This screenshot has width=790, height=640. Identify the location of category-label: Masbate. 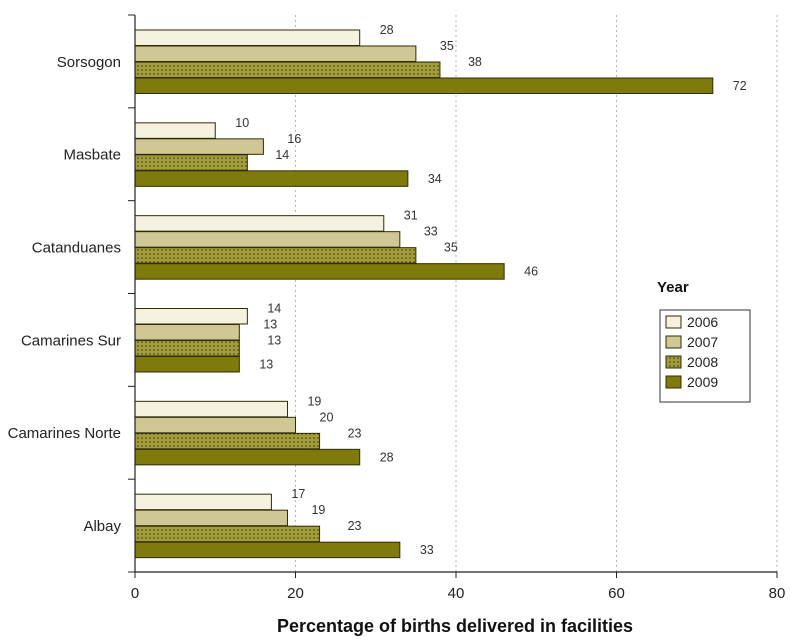
(92, 155).